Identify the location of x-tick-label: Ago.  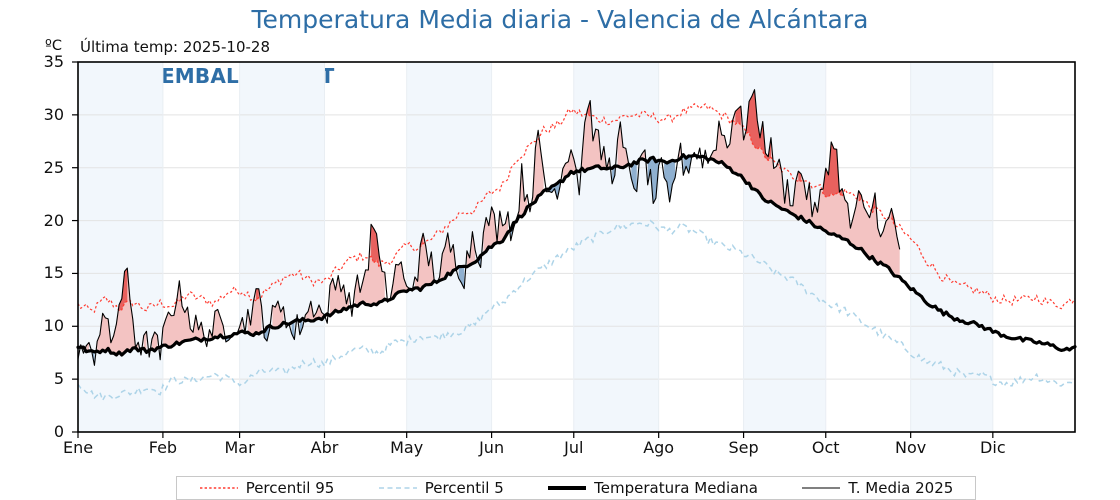
(659, 447).